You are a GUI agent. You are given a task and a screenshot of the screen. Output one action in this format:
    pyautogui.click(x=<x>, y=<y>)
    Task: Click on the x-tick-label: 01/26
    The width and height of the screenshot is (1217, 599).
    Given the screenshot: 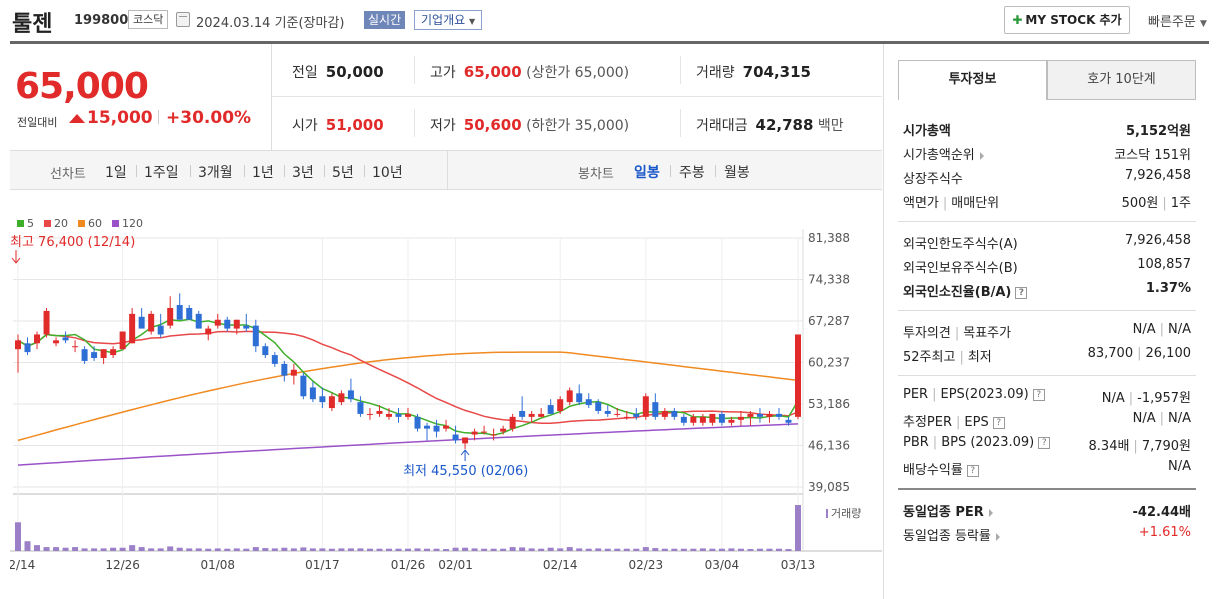 What is the action you would take?
    pyautogui.click(x=408, y=565)
    